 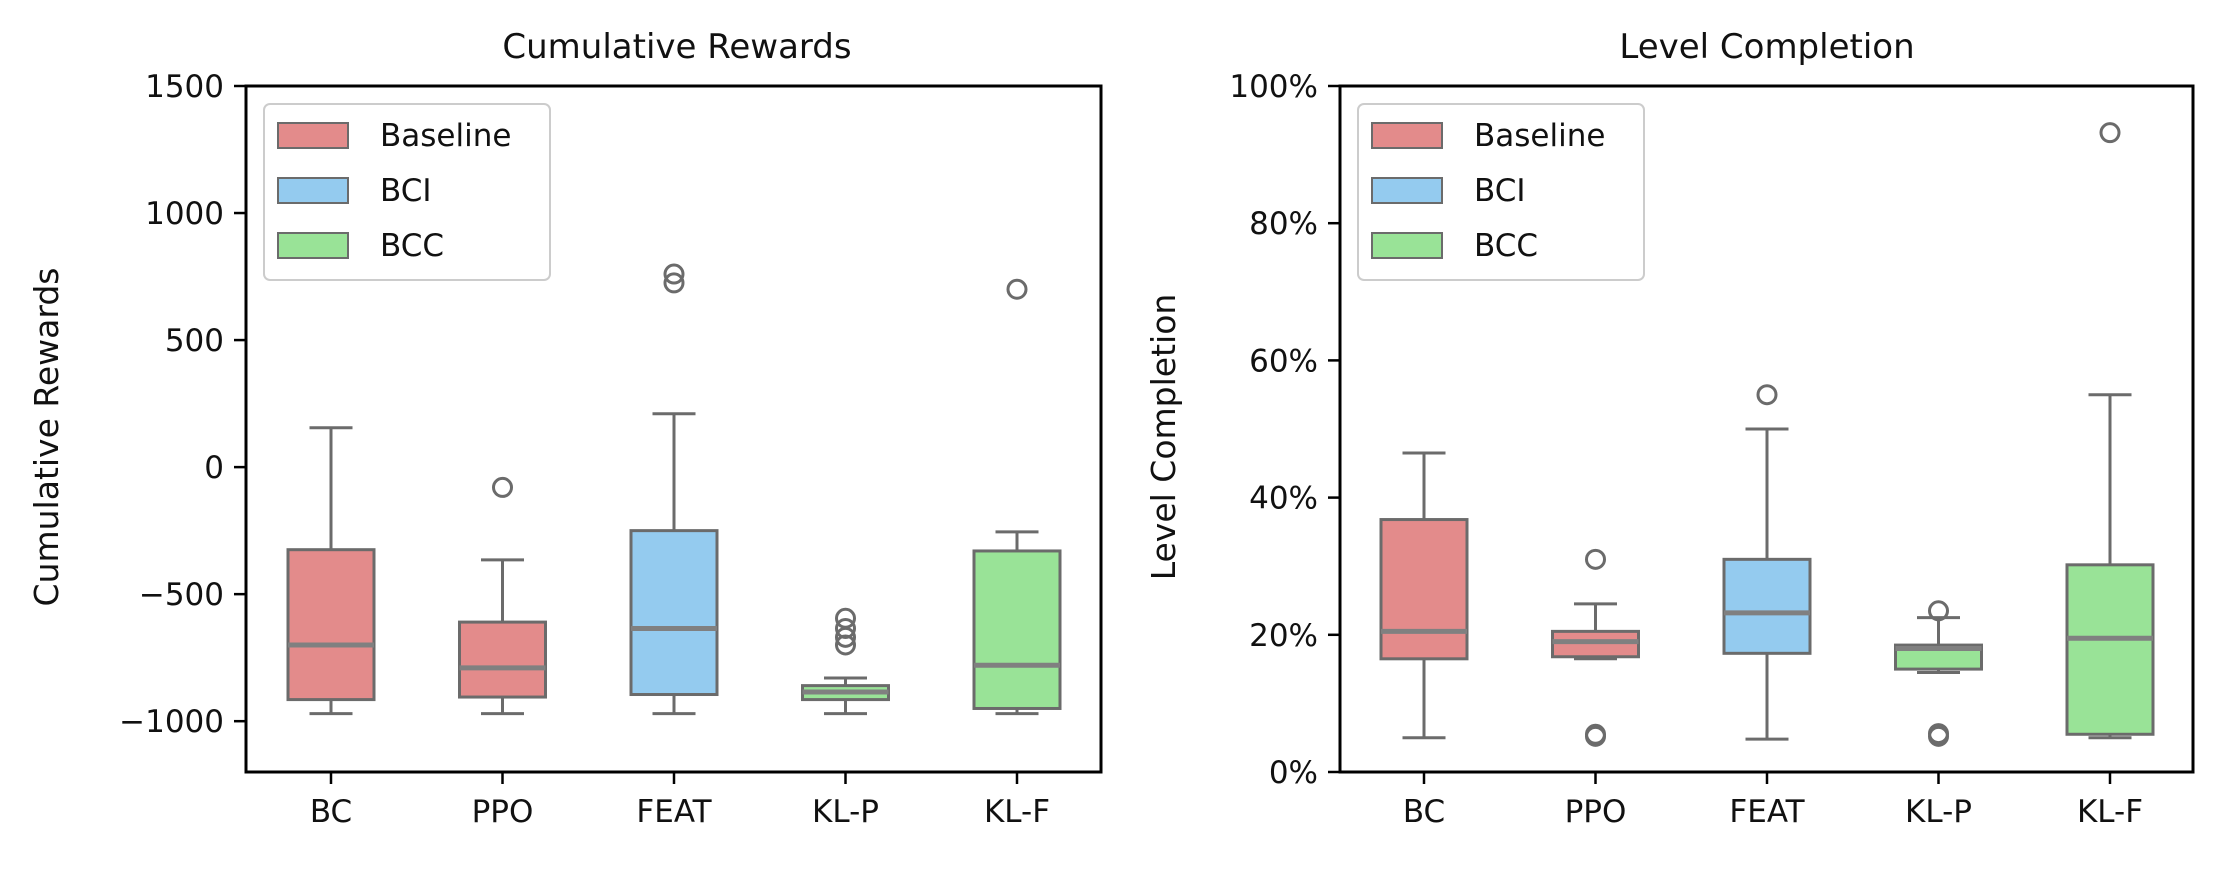 What do you see at coordinates (1283, 499) in the screenshot?
I see `y-tick-label: 40%` at bounding box center [1283, 499].